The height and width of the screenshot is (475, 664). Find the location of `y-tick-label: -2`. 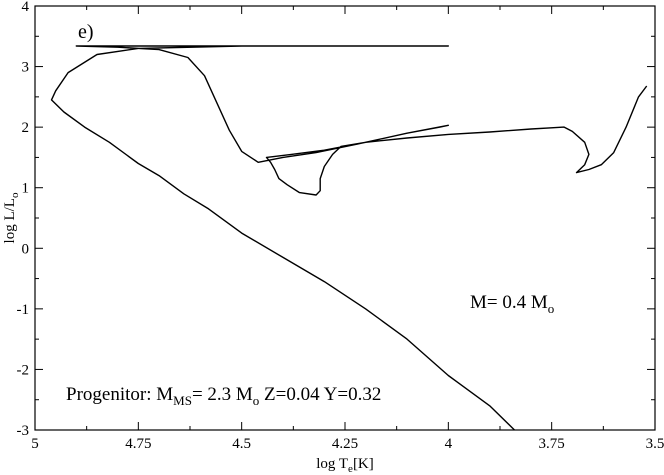

y-tick-label: -2 is located at coordinates (23, 370).